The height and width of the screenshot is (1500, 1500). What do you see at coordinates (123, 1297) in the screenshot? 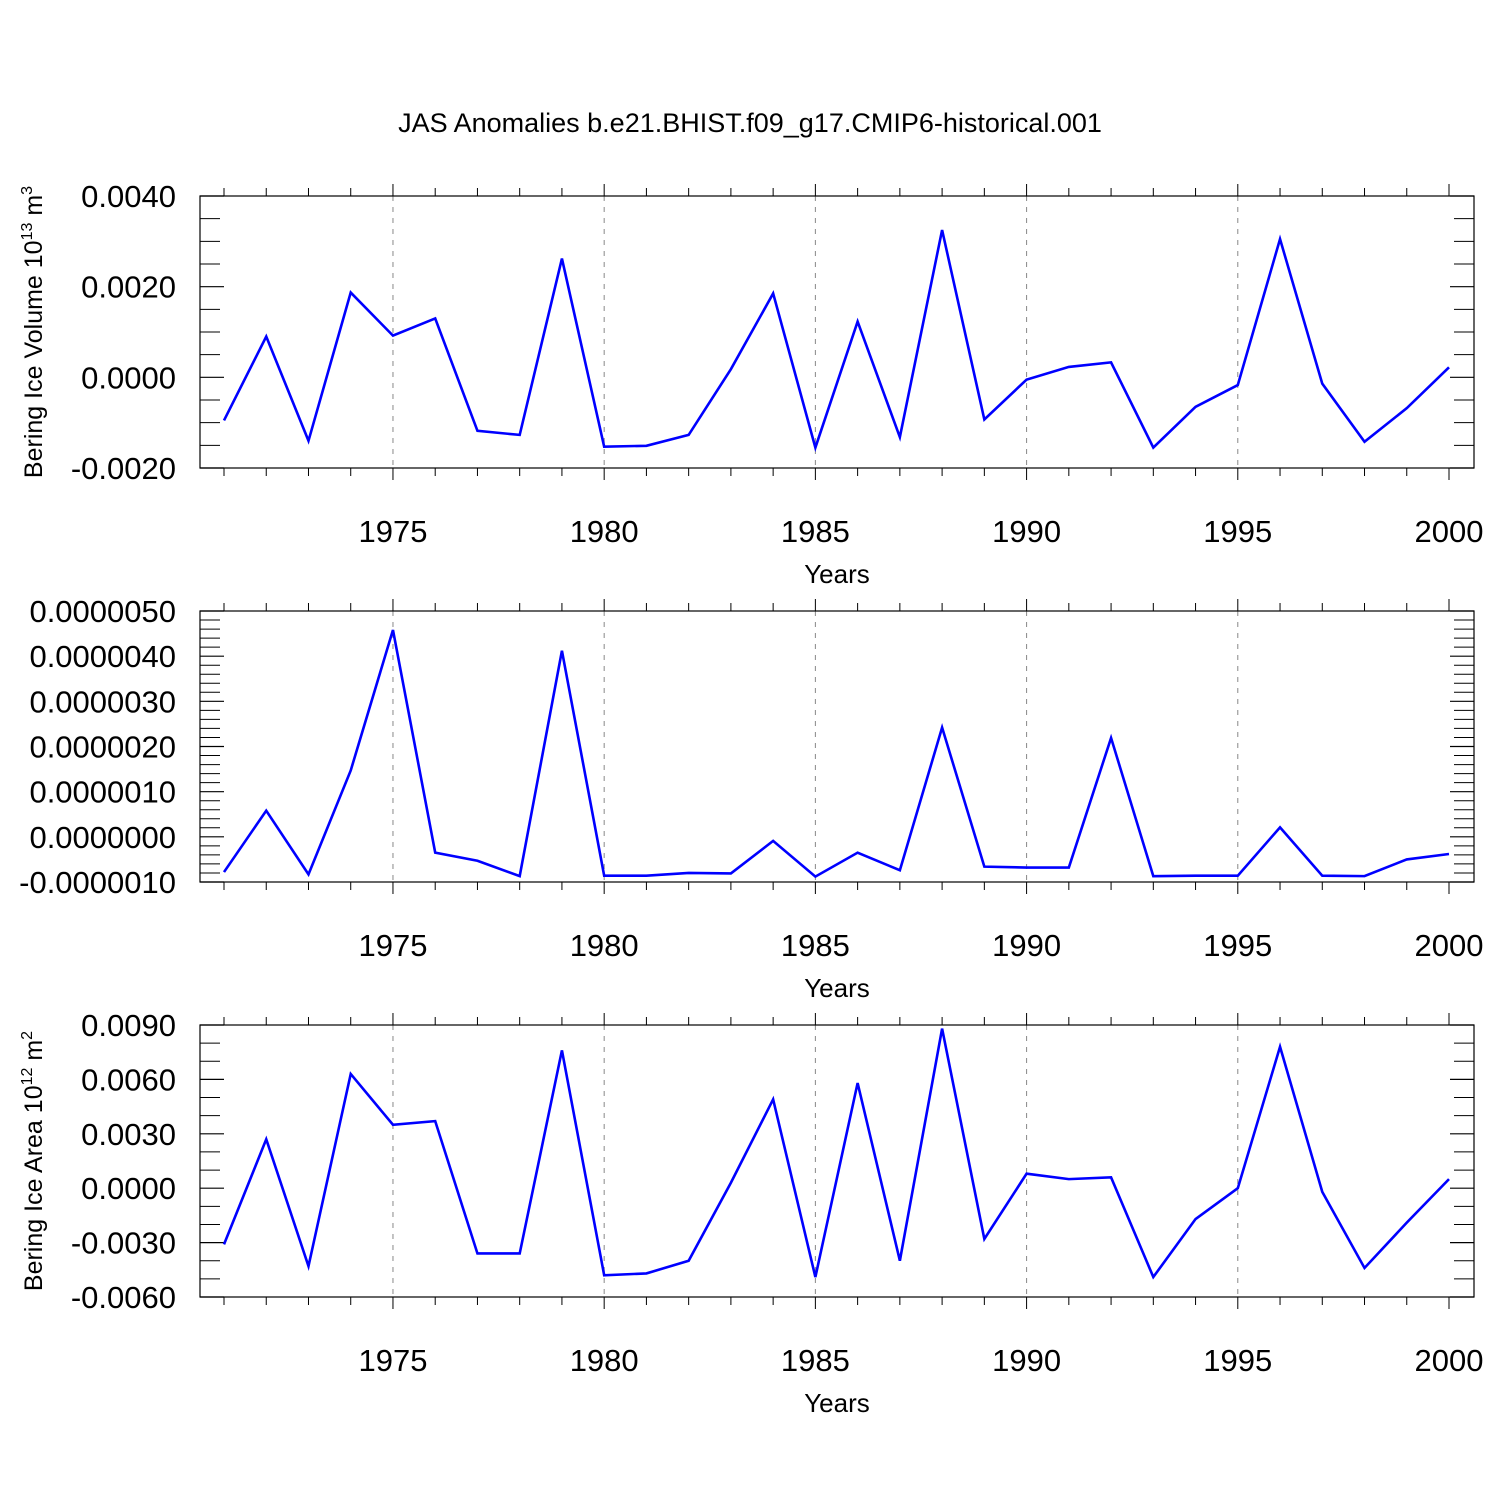
I see `y-tick-label: -0.0060` at bounding box center [123, 1297].